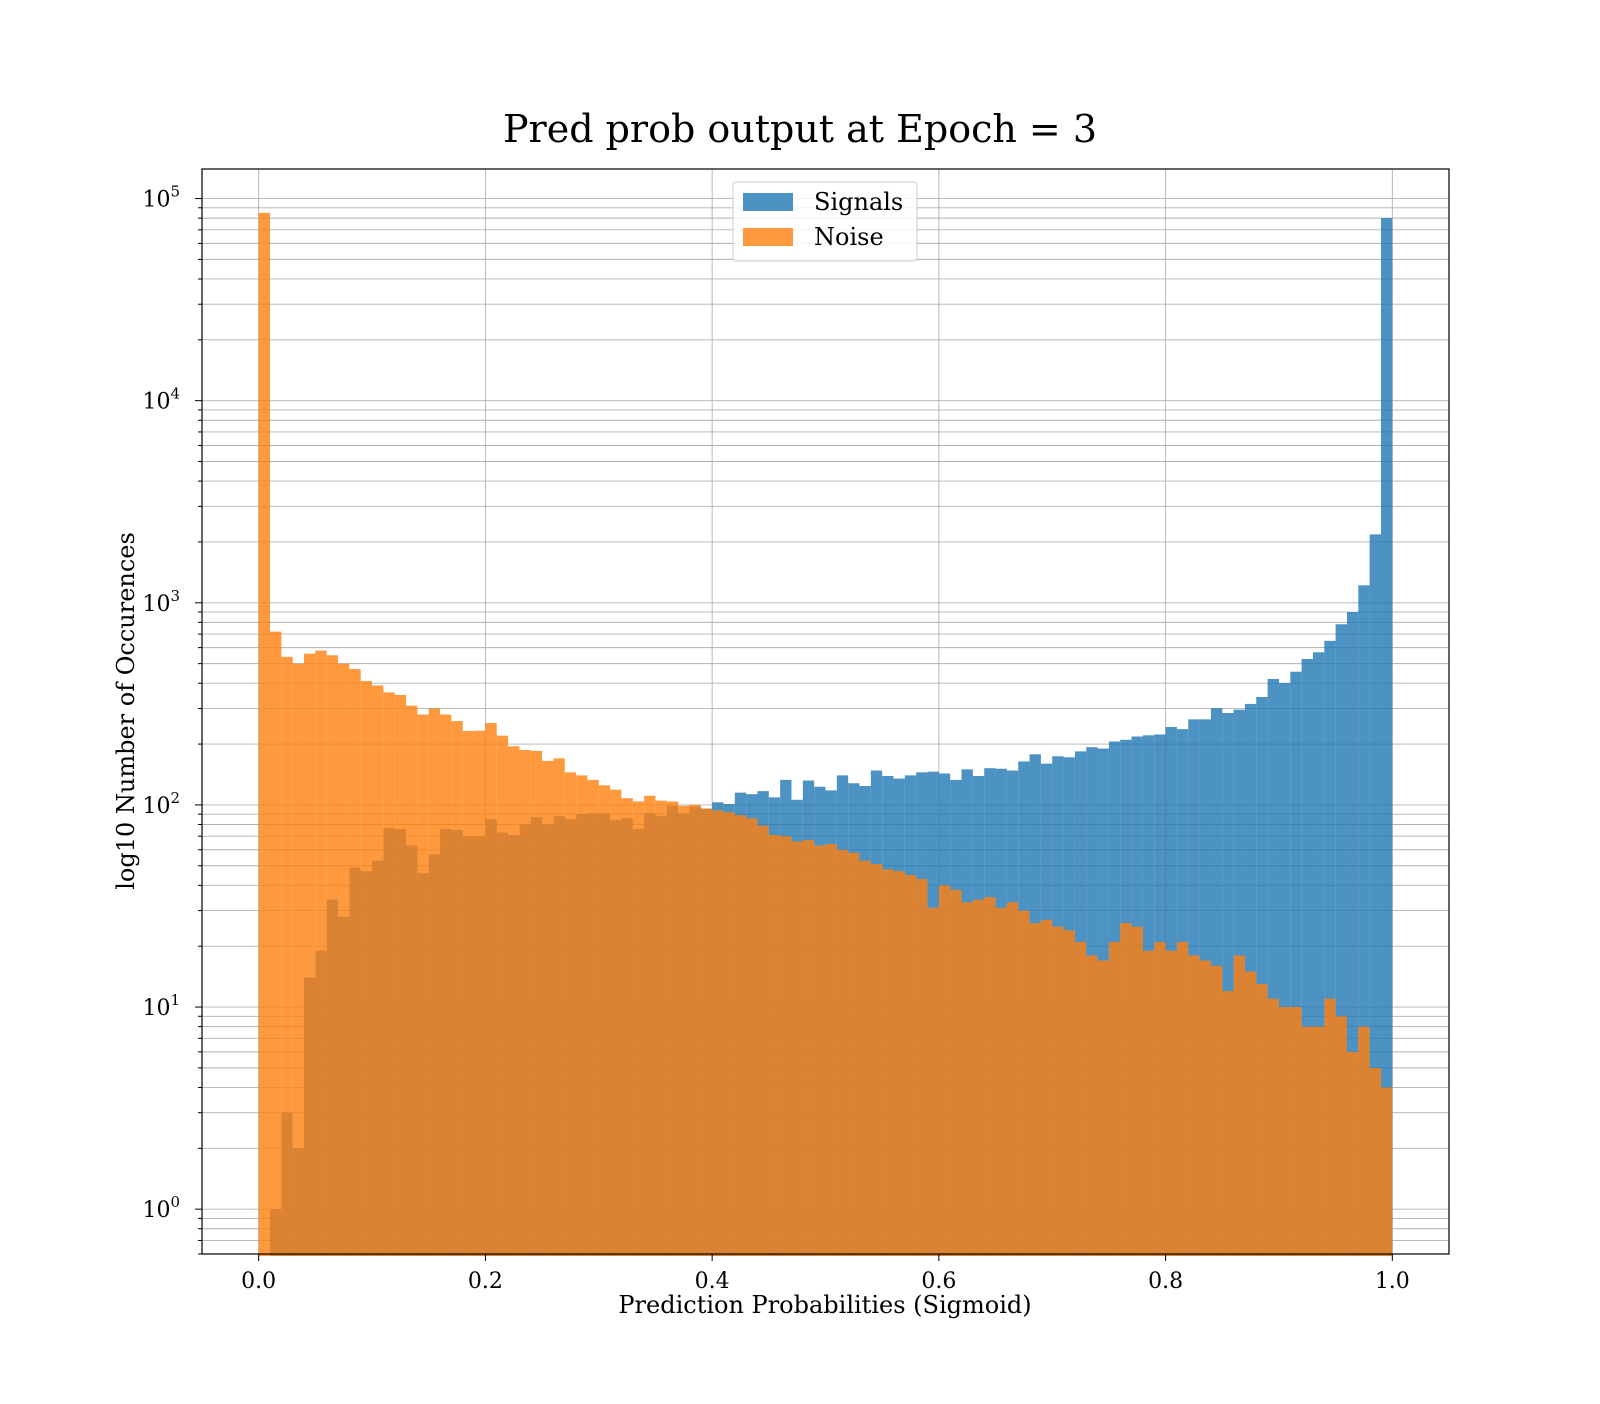 The image size is (1600, 1404). I want to click on x-tick-label: 0.8, so click(1165, 1281).